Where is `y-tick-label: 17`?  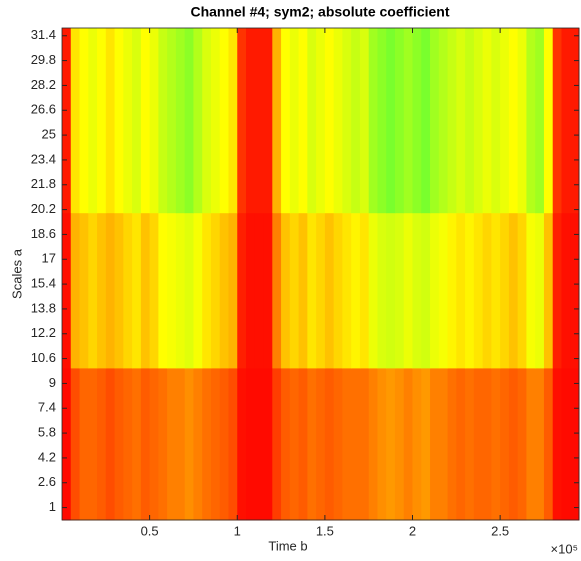 y-tick-label: 17 is located at coordinates (49, 258).